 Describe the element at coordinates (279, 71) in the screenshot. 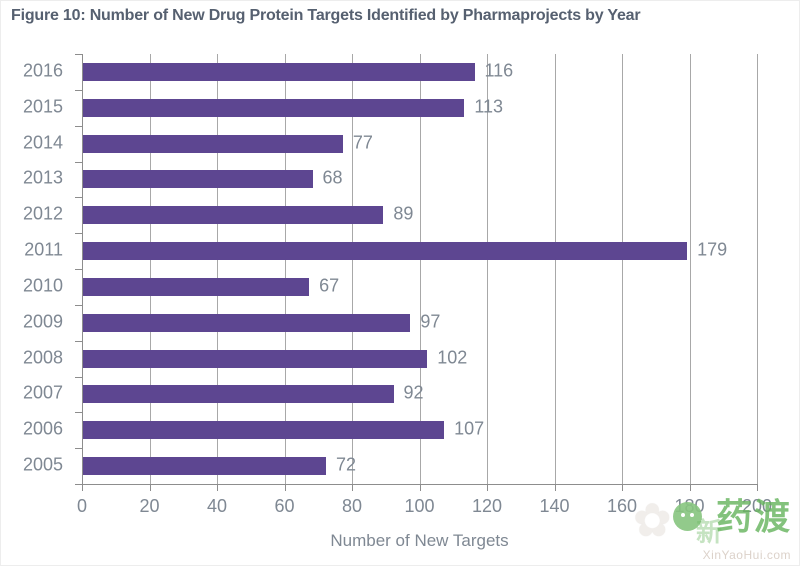

I see `bar-2016` at that location.